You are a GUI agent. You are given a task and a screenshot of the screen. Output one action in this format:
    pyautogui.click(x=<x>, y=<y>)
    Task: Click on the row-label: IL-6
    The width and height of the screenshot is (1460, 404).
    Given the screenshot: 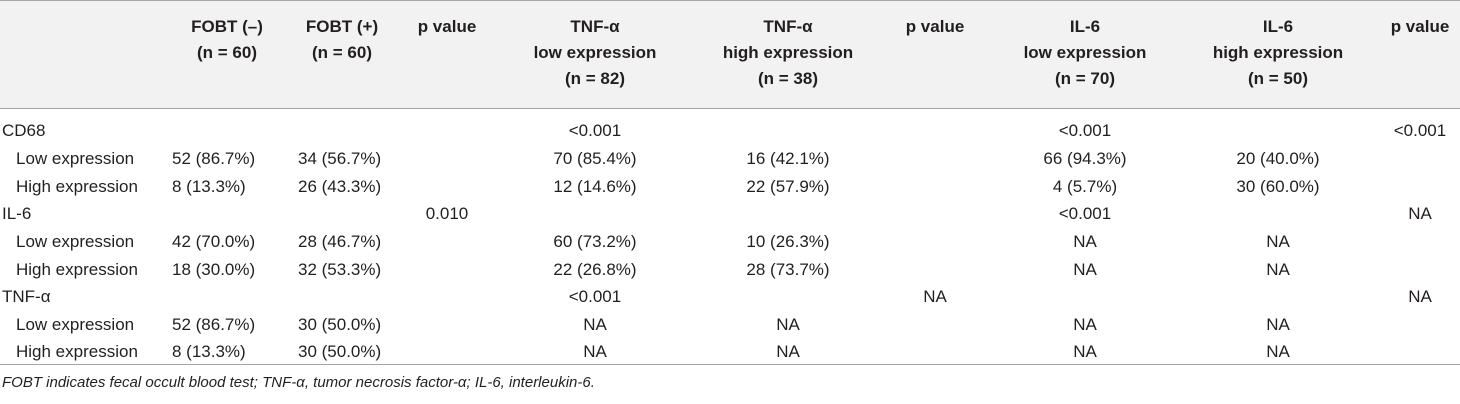 What is the action you would take?
    pyautogui.click(x=17, y=213)
    